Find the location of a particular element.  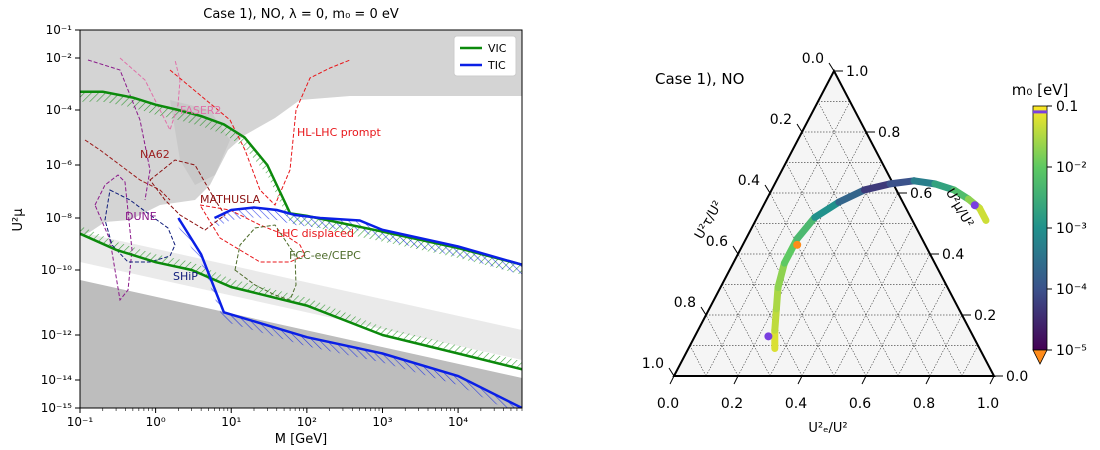

y-tick-label: 10⁻² is located at coordinates (59, 58).